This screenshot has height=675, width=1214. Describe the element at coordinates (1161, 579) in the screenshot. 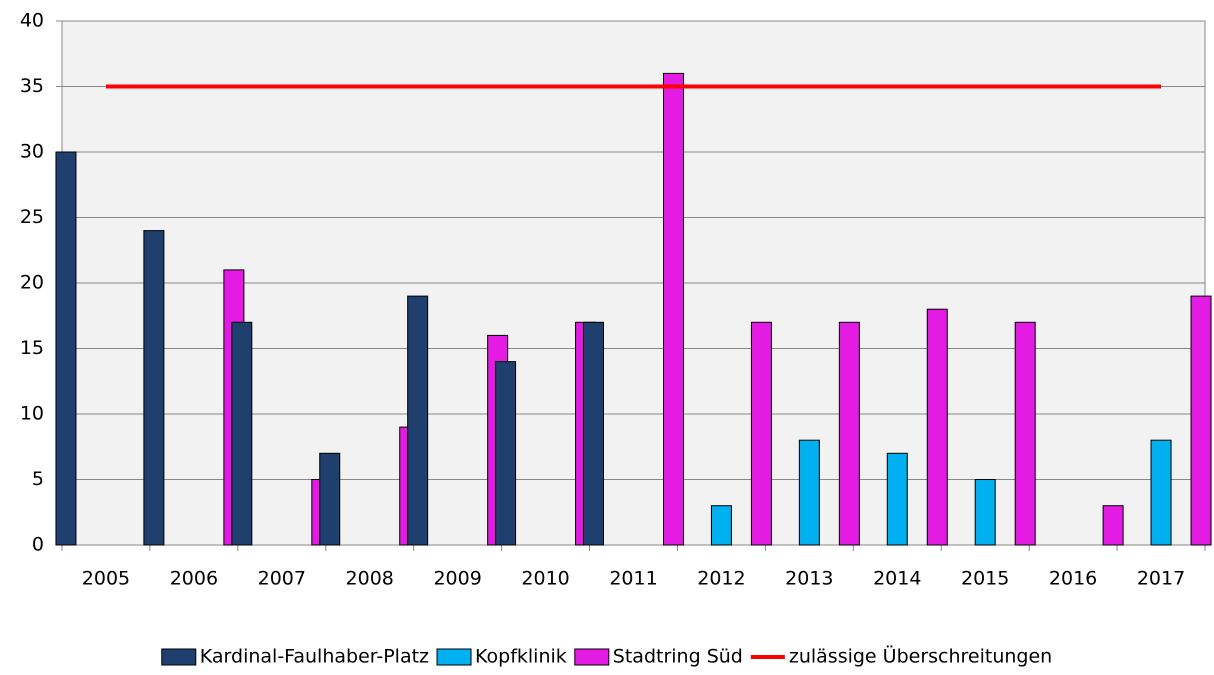

I see `x-tick-label: 2017` at that location.